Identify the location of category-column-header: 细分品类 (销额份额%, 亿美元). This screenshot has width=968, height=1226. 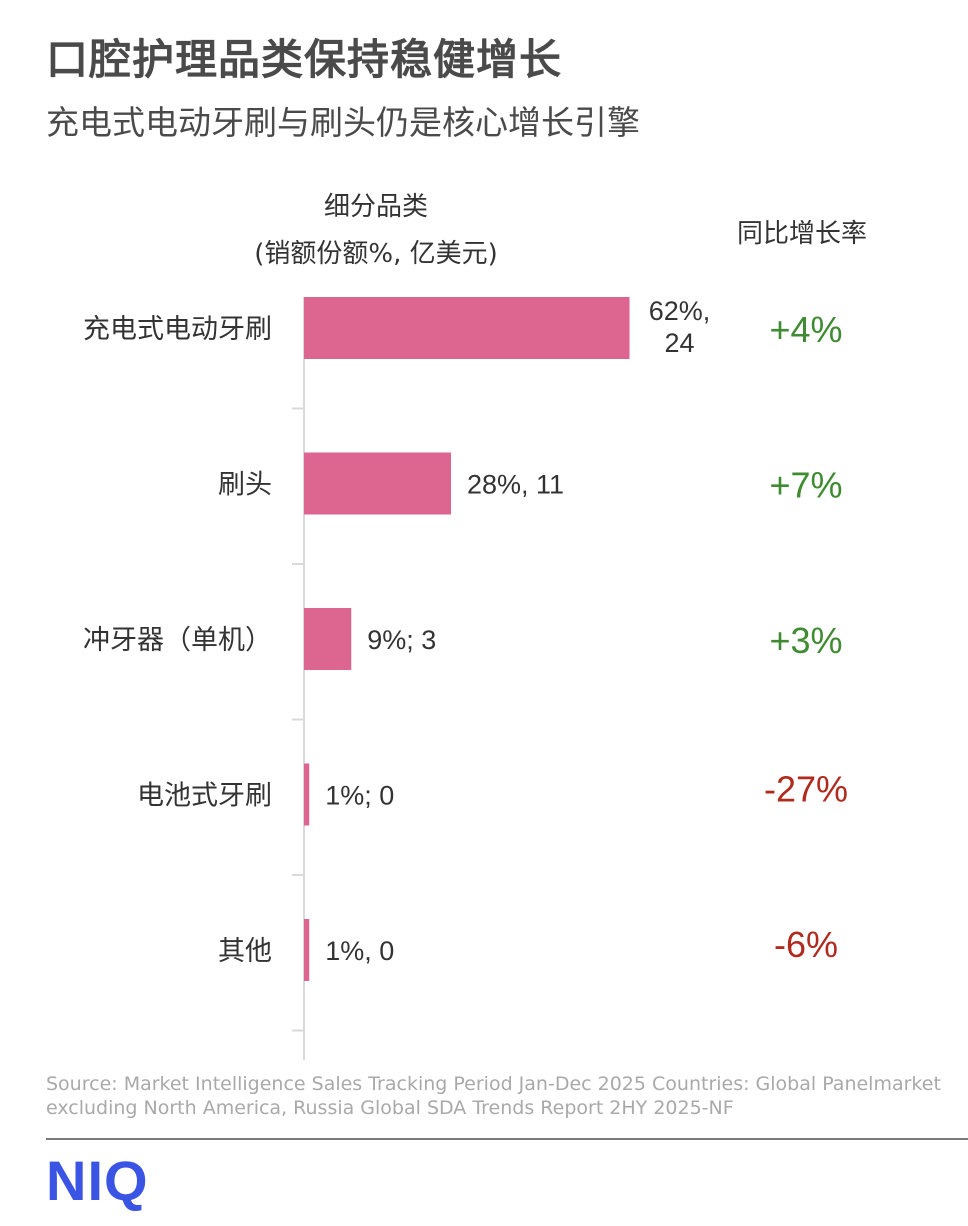
(376, 228).